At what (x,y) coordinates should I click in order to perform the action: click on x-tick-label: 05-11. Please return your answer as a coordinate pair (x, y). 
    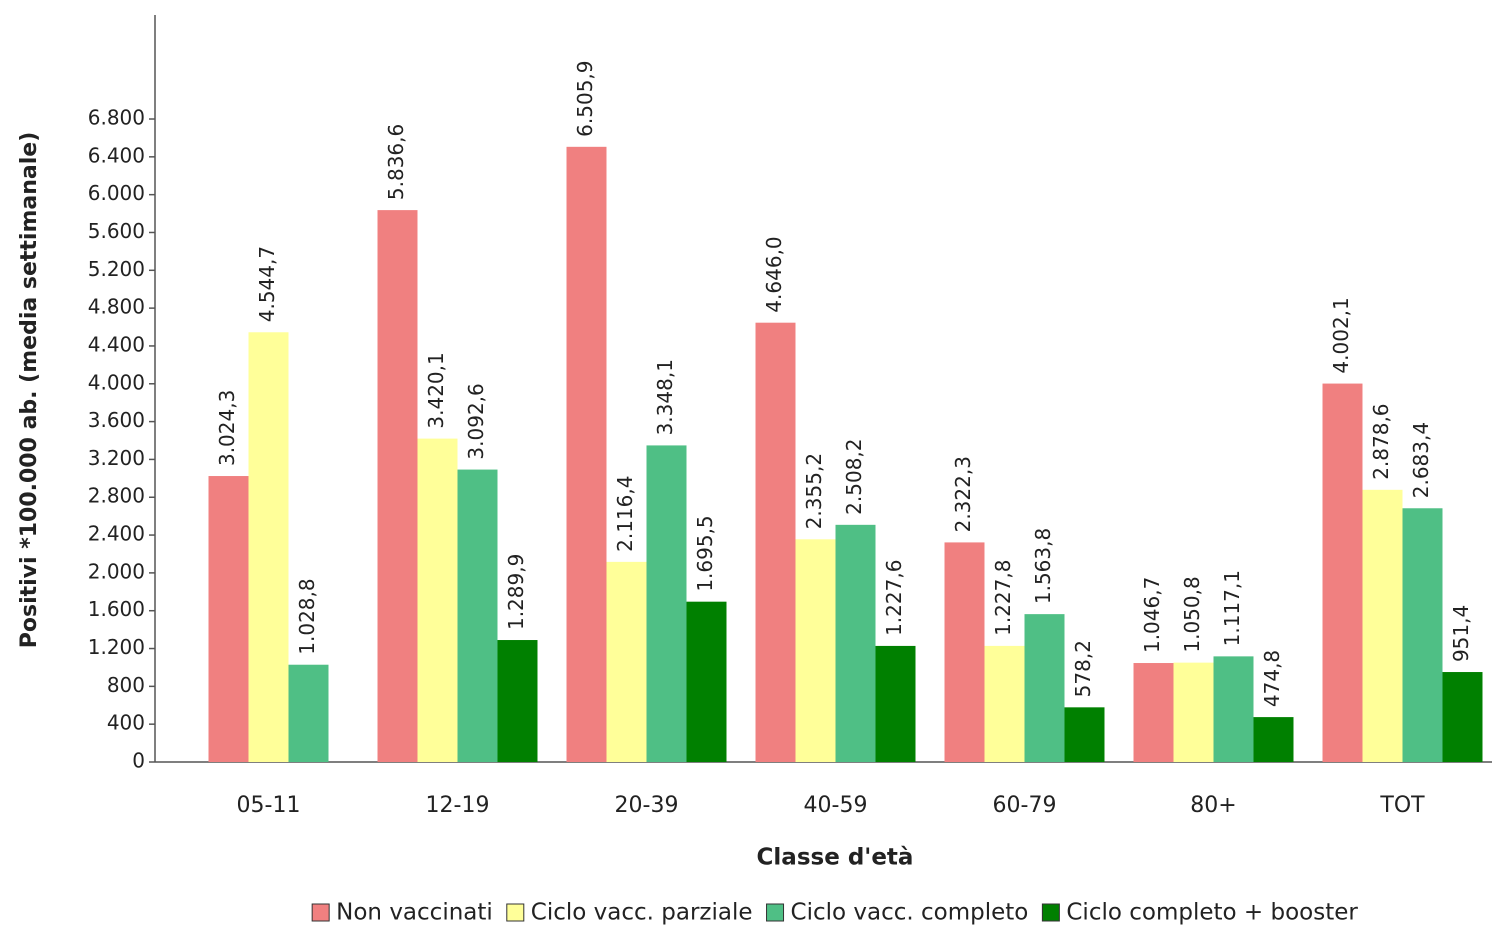
    Looking at the image, I should click on (269, 805).